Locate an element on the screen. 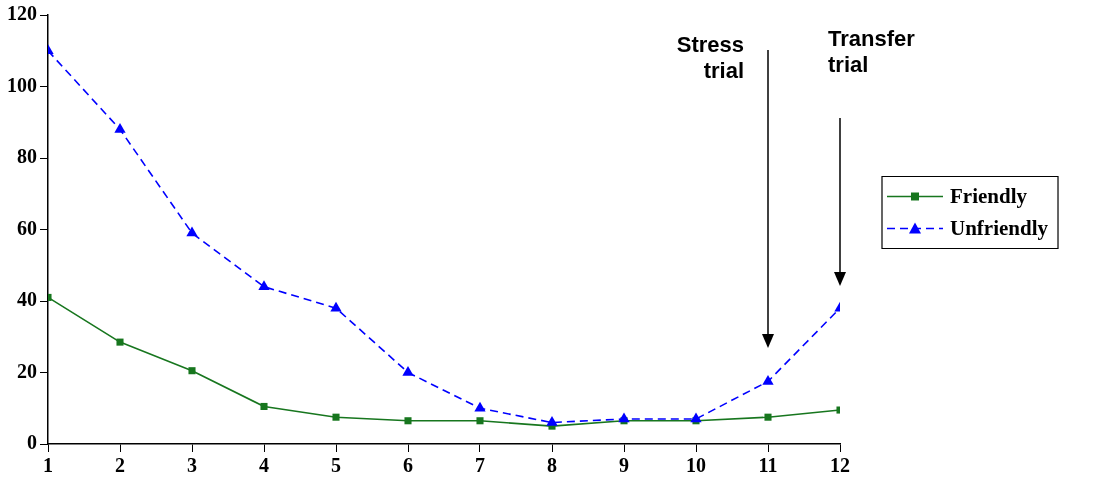 This screenshot has width=1096, height=486. y-tick-label: 100 is located at coordinates (22, 84).